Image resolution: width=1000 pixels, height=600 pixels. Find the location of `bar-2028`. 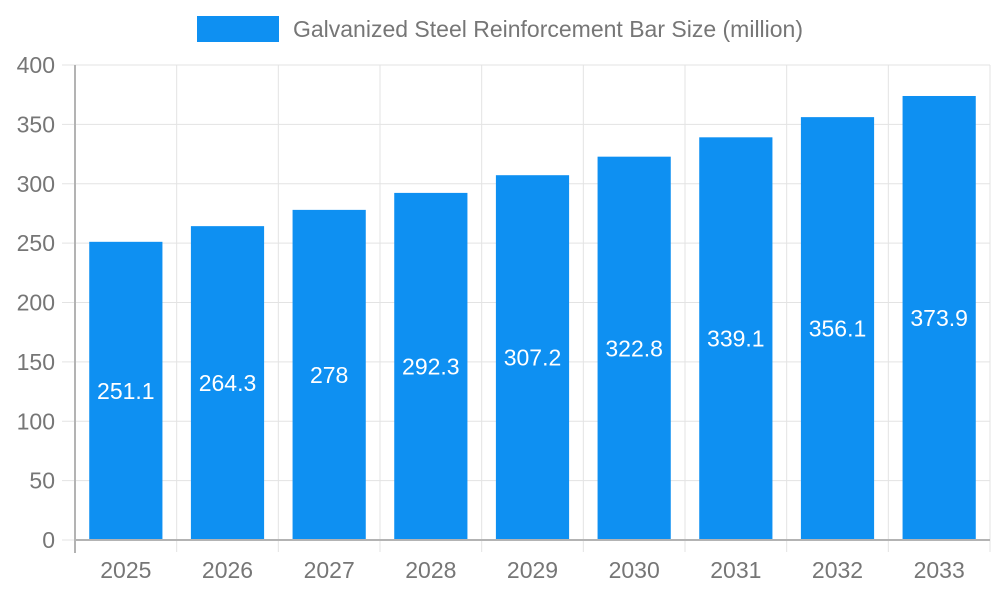

bar-2028 is located at coordinates (431, 366).